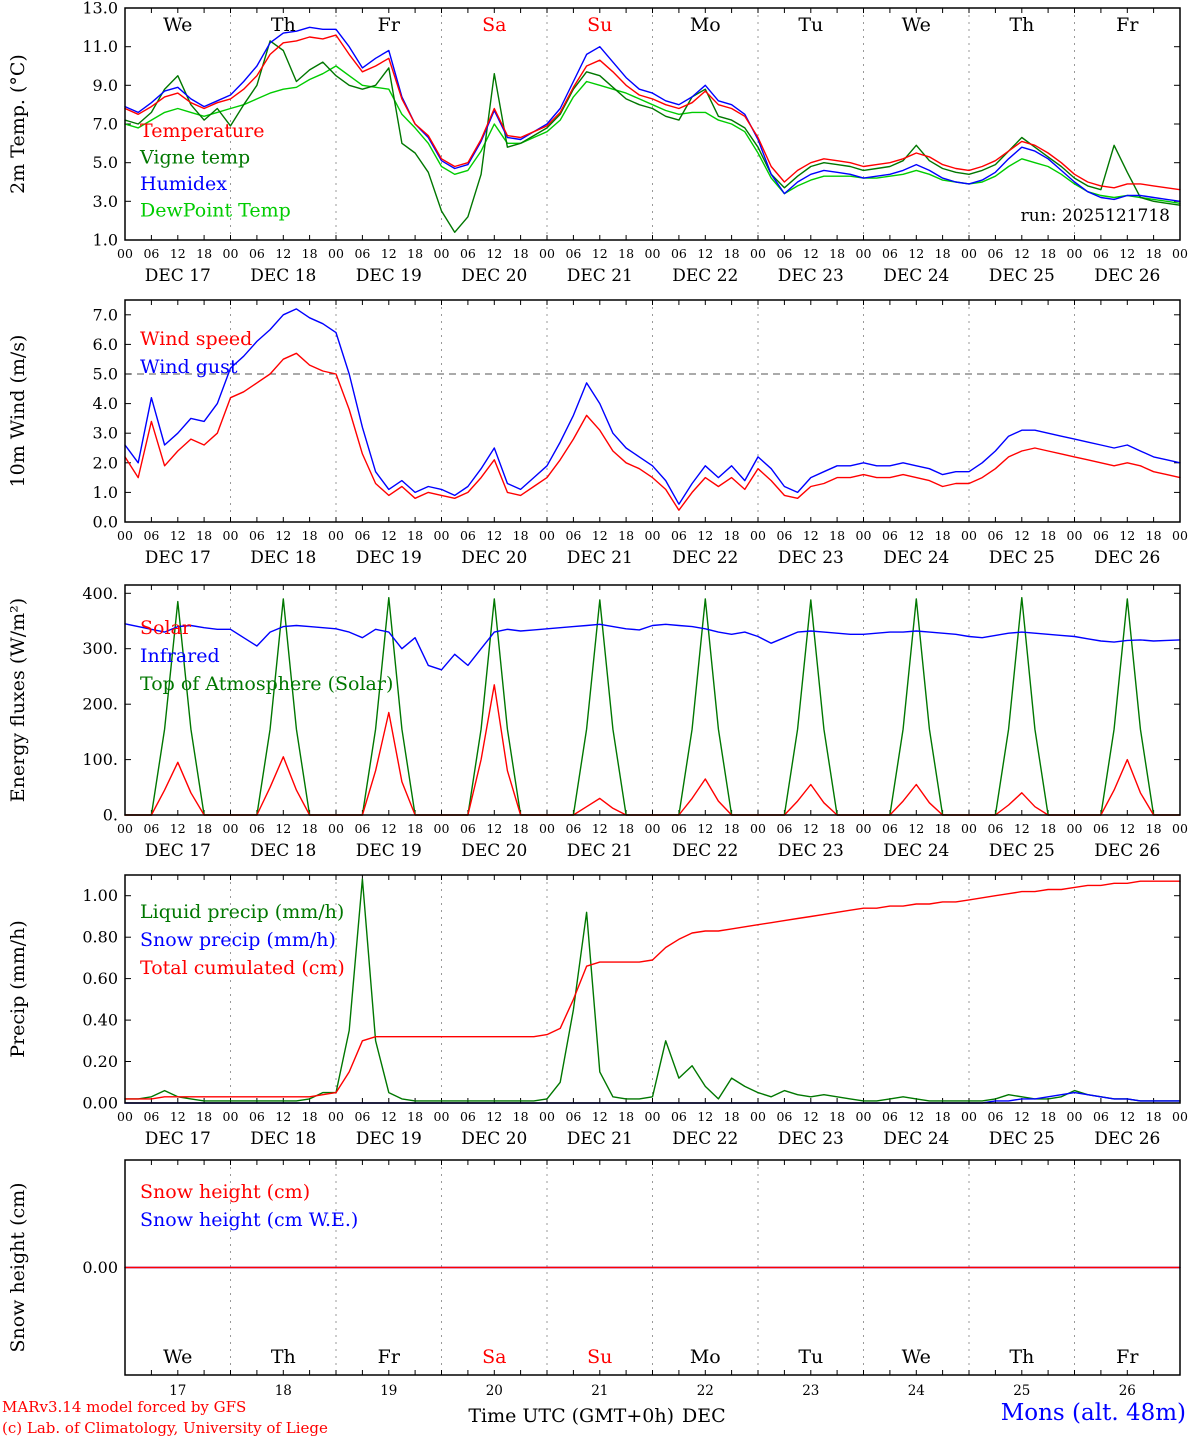 The width and height of the screenshot is (1194, 1440). What do you see at coordinates (105, 462) in the screenshot?
I see `y-tick-label: 2.0` at bounding box center [105, 462].